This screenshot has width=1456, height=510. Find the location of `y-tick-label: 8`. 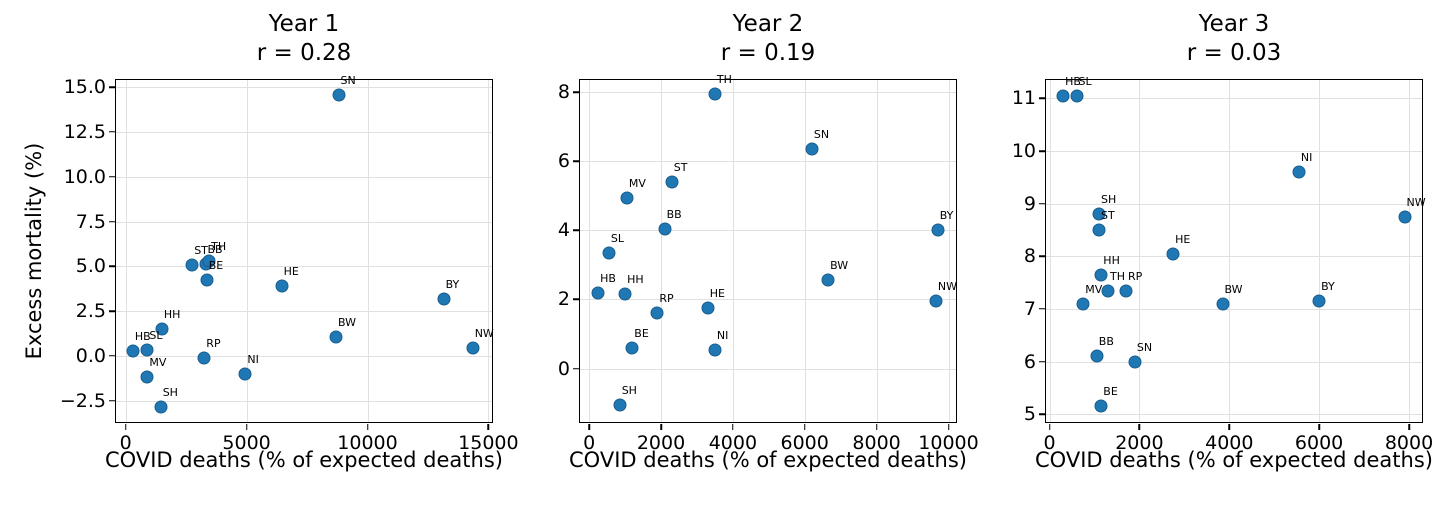

y-tick-label: 8 is located at coordinates (1029, 256).